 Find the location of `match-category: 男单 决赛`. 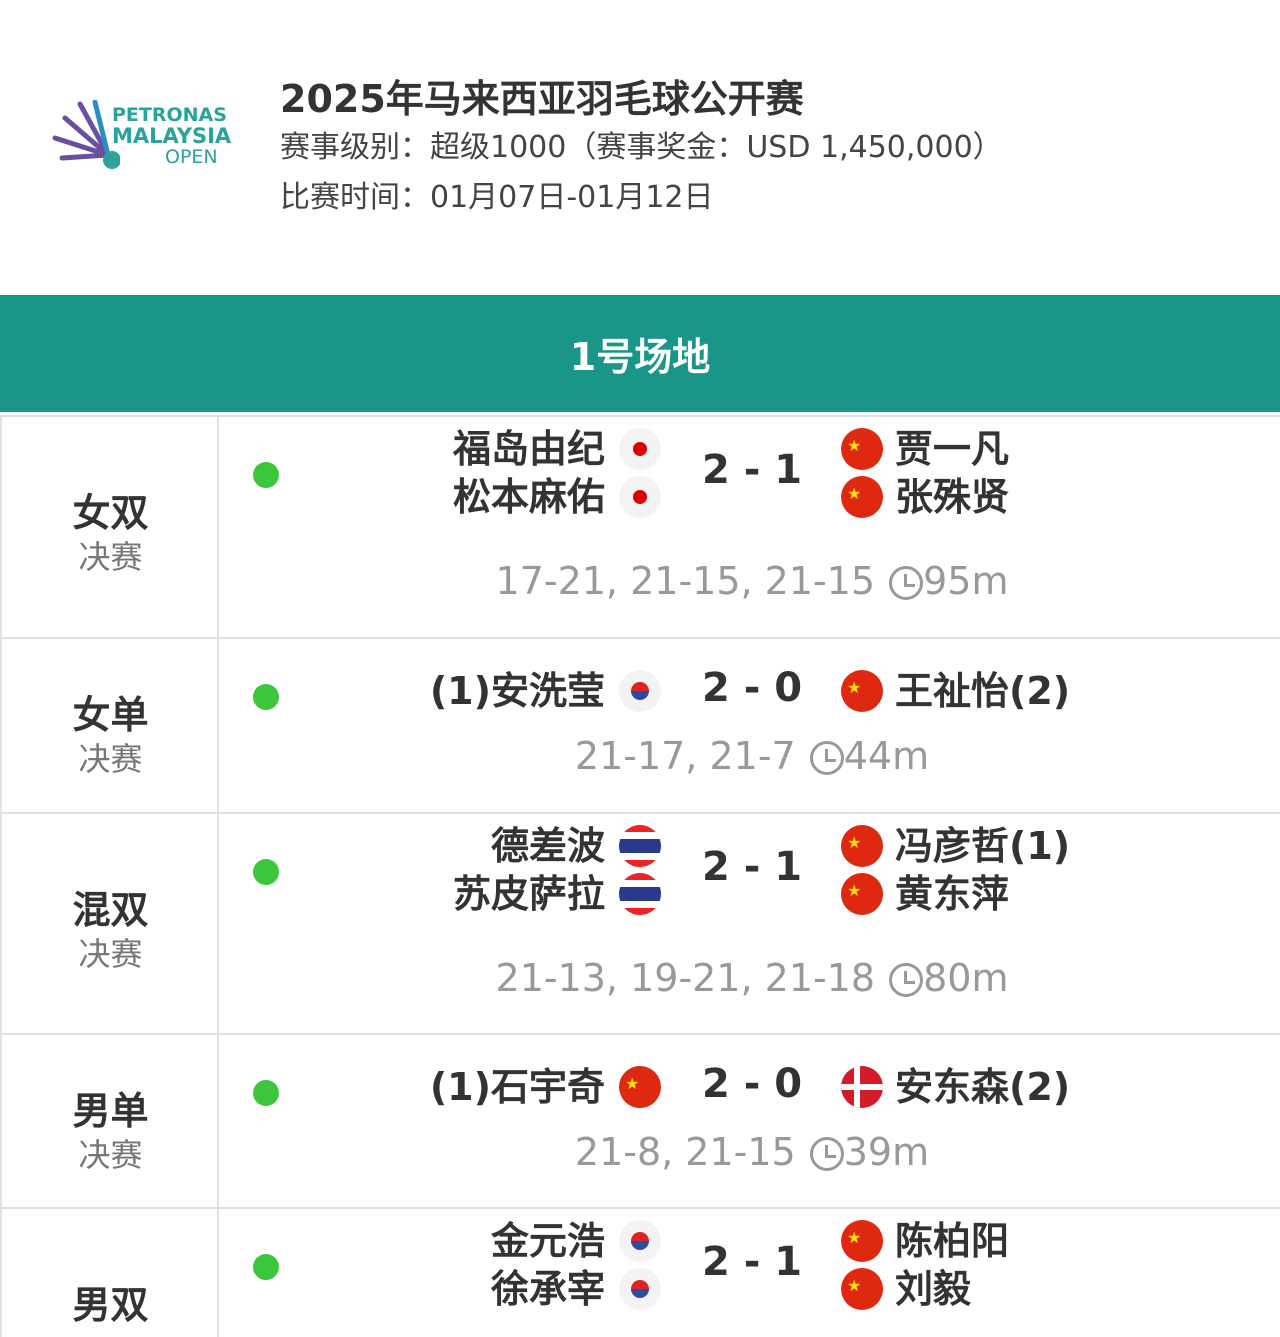

match-category: 男单 决赛 is located at coordinates (110, 1121).